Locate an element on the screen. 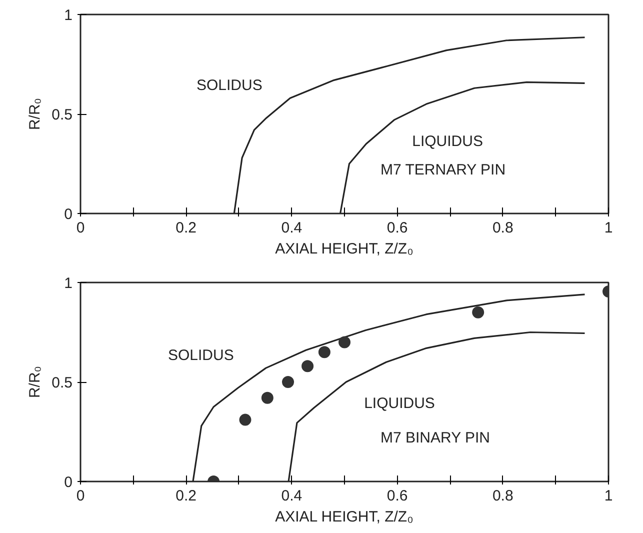 This screenshot has width=643, height=533. annotation: M7 TERNARY PIN is located at coordinates (443, 170).